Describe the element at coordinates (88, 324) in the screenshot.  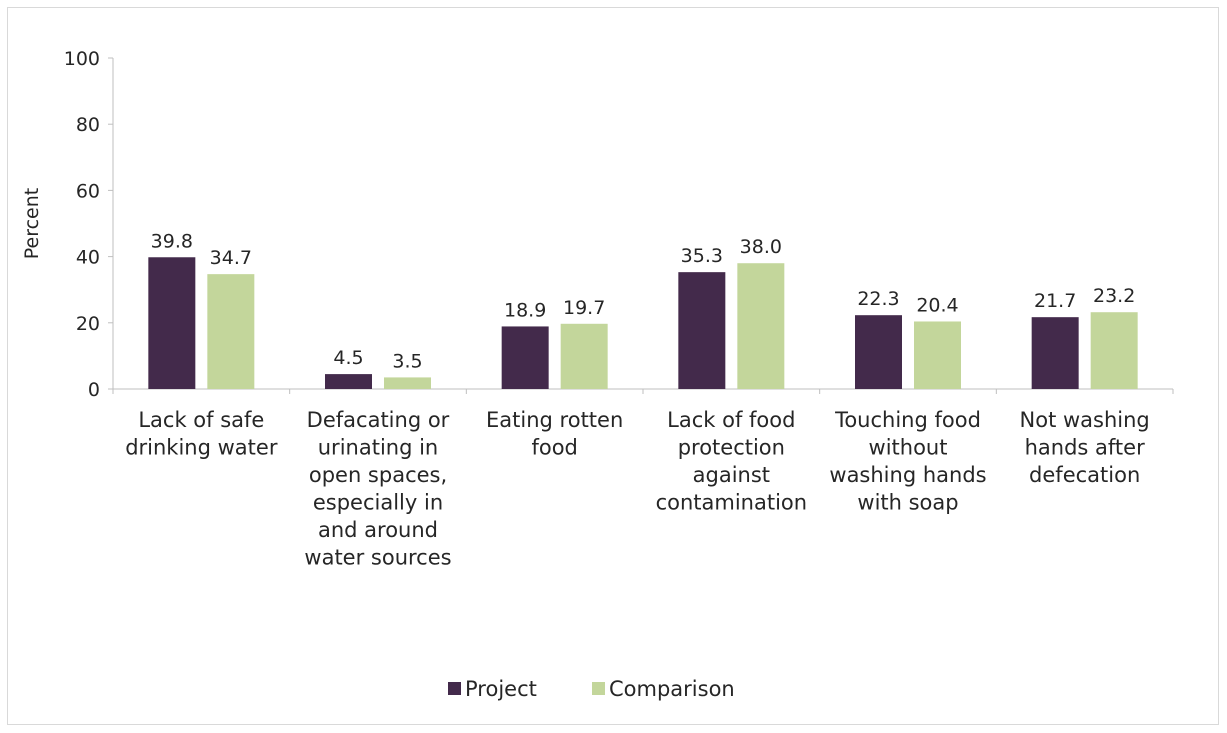
I see `y-tick-label: 20` at that location.